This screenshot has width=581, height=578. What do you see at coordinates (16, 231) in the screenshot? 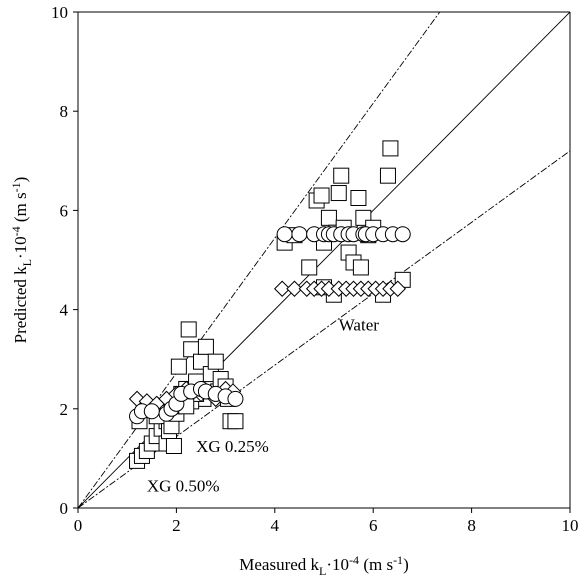
I see `y-axis-label-part: -4` at bounding box center [16, 231].